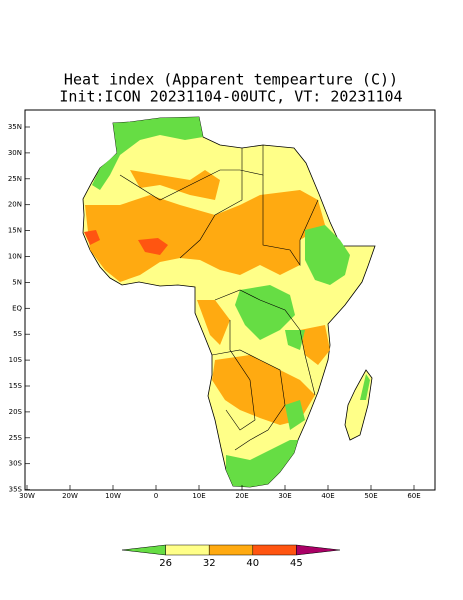 This screenshot has height=600, width=463. I want to click on colorbar-label: 45, so click(296, 563).